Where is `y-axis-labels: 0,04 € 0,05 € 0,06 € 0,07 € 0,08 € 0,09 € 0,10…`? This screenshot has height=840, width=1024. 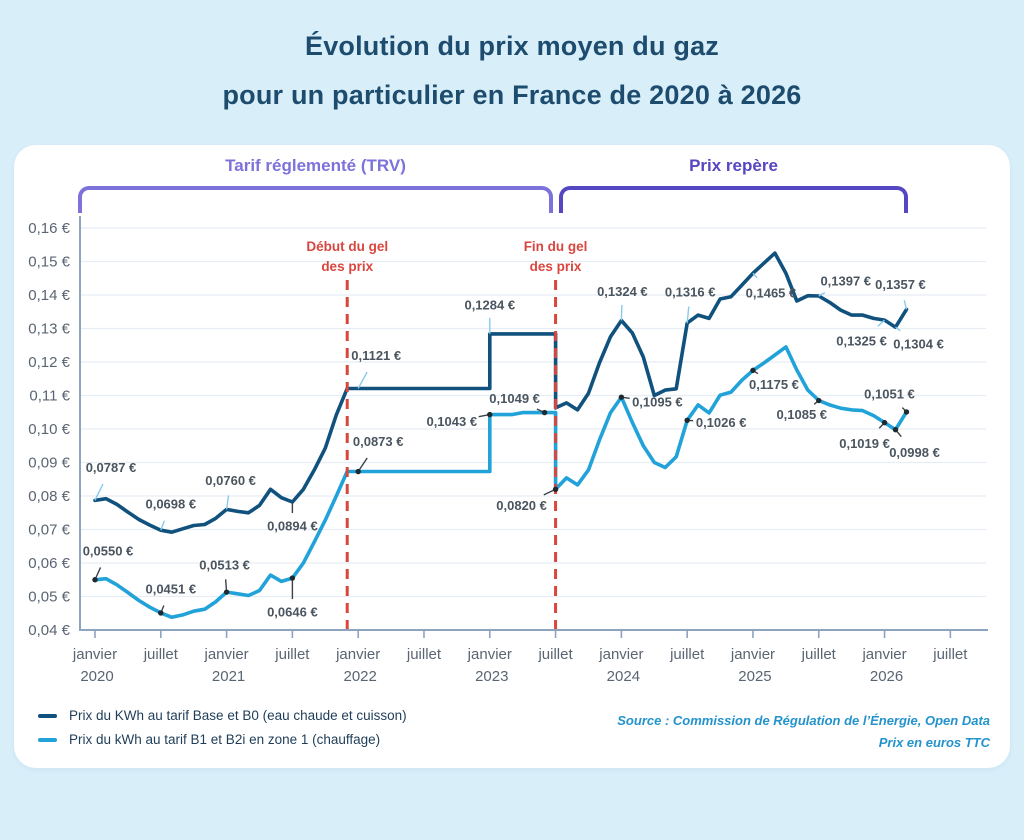
y-axis-labels: 0,04 € 0,05 € 0,06 € 0,07 € 0,08 € 0,09 € 0,10… is located at coordinates (49, 429).